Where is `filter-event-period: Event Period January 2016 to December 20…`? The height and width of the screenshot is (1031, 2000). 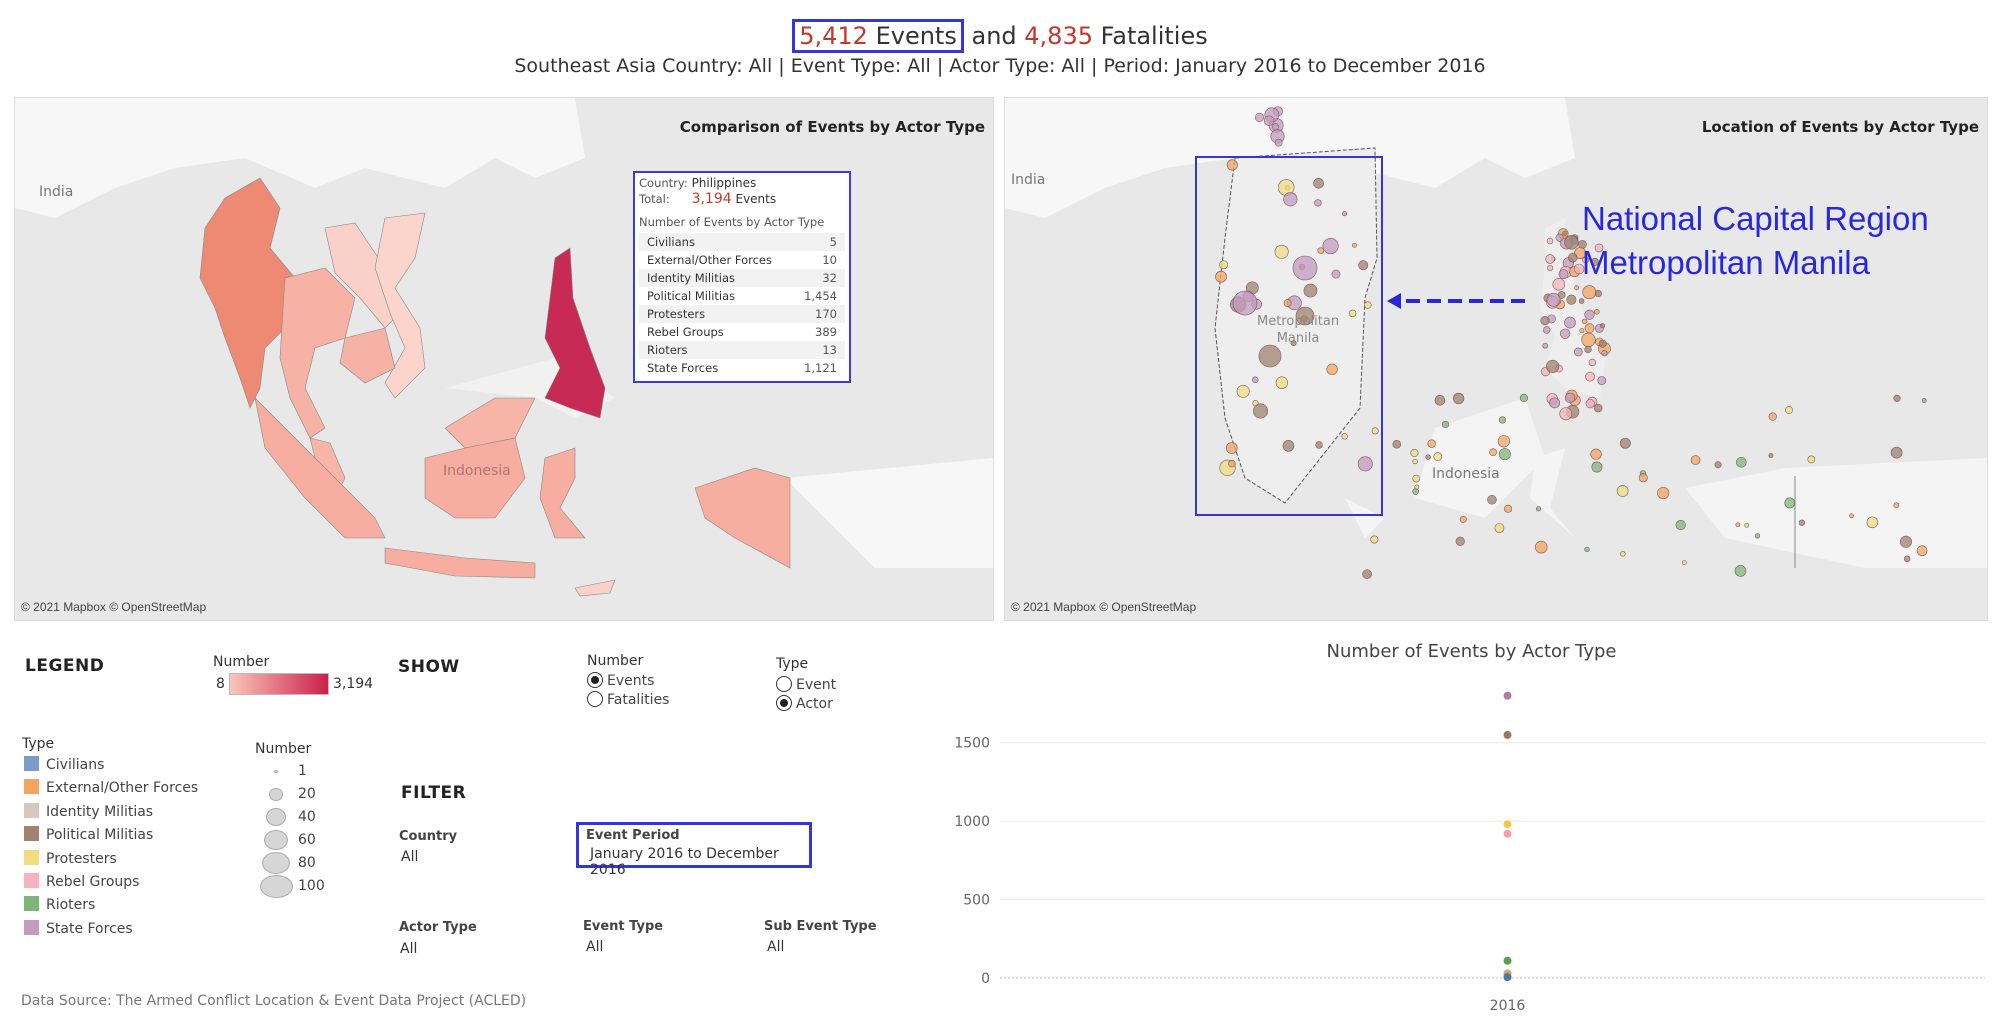
filter-event-period: Event Period January 2016 to December 20… is located at coordinates (694, 850).